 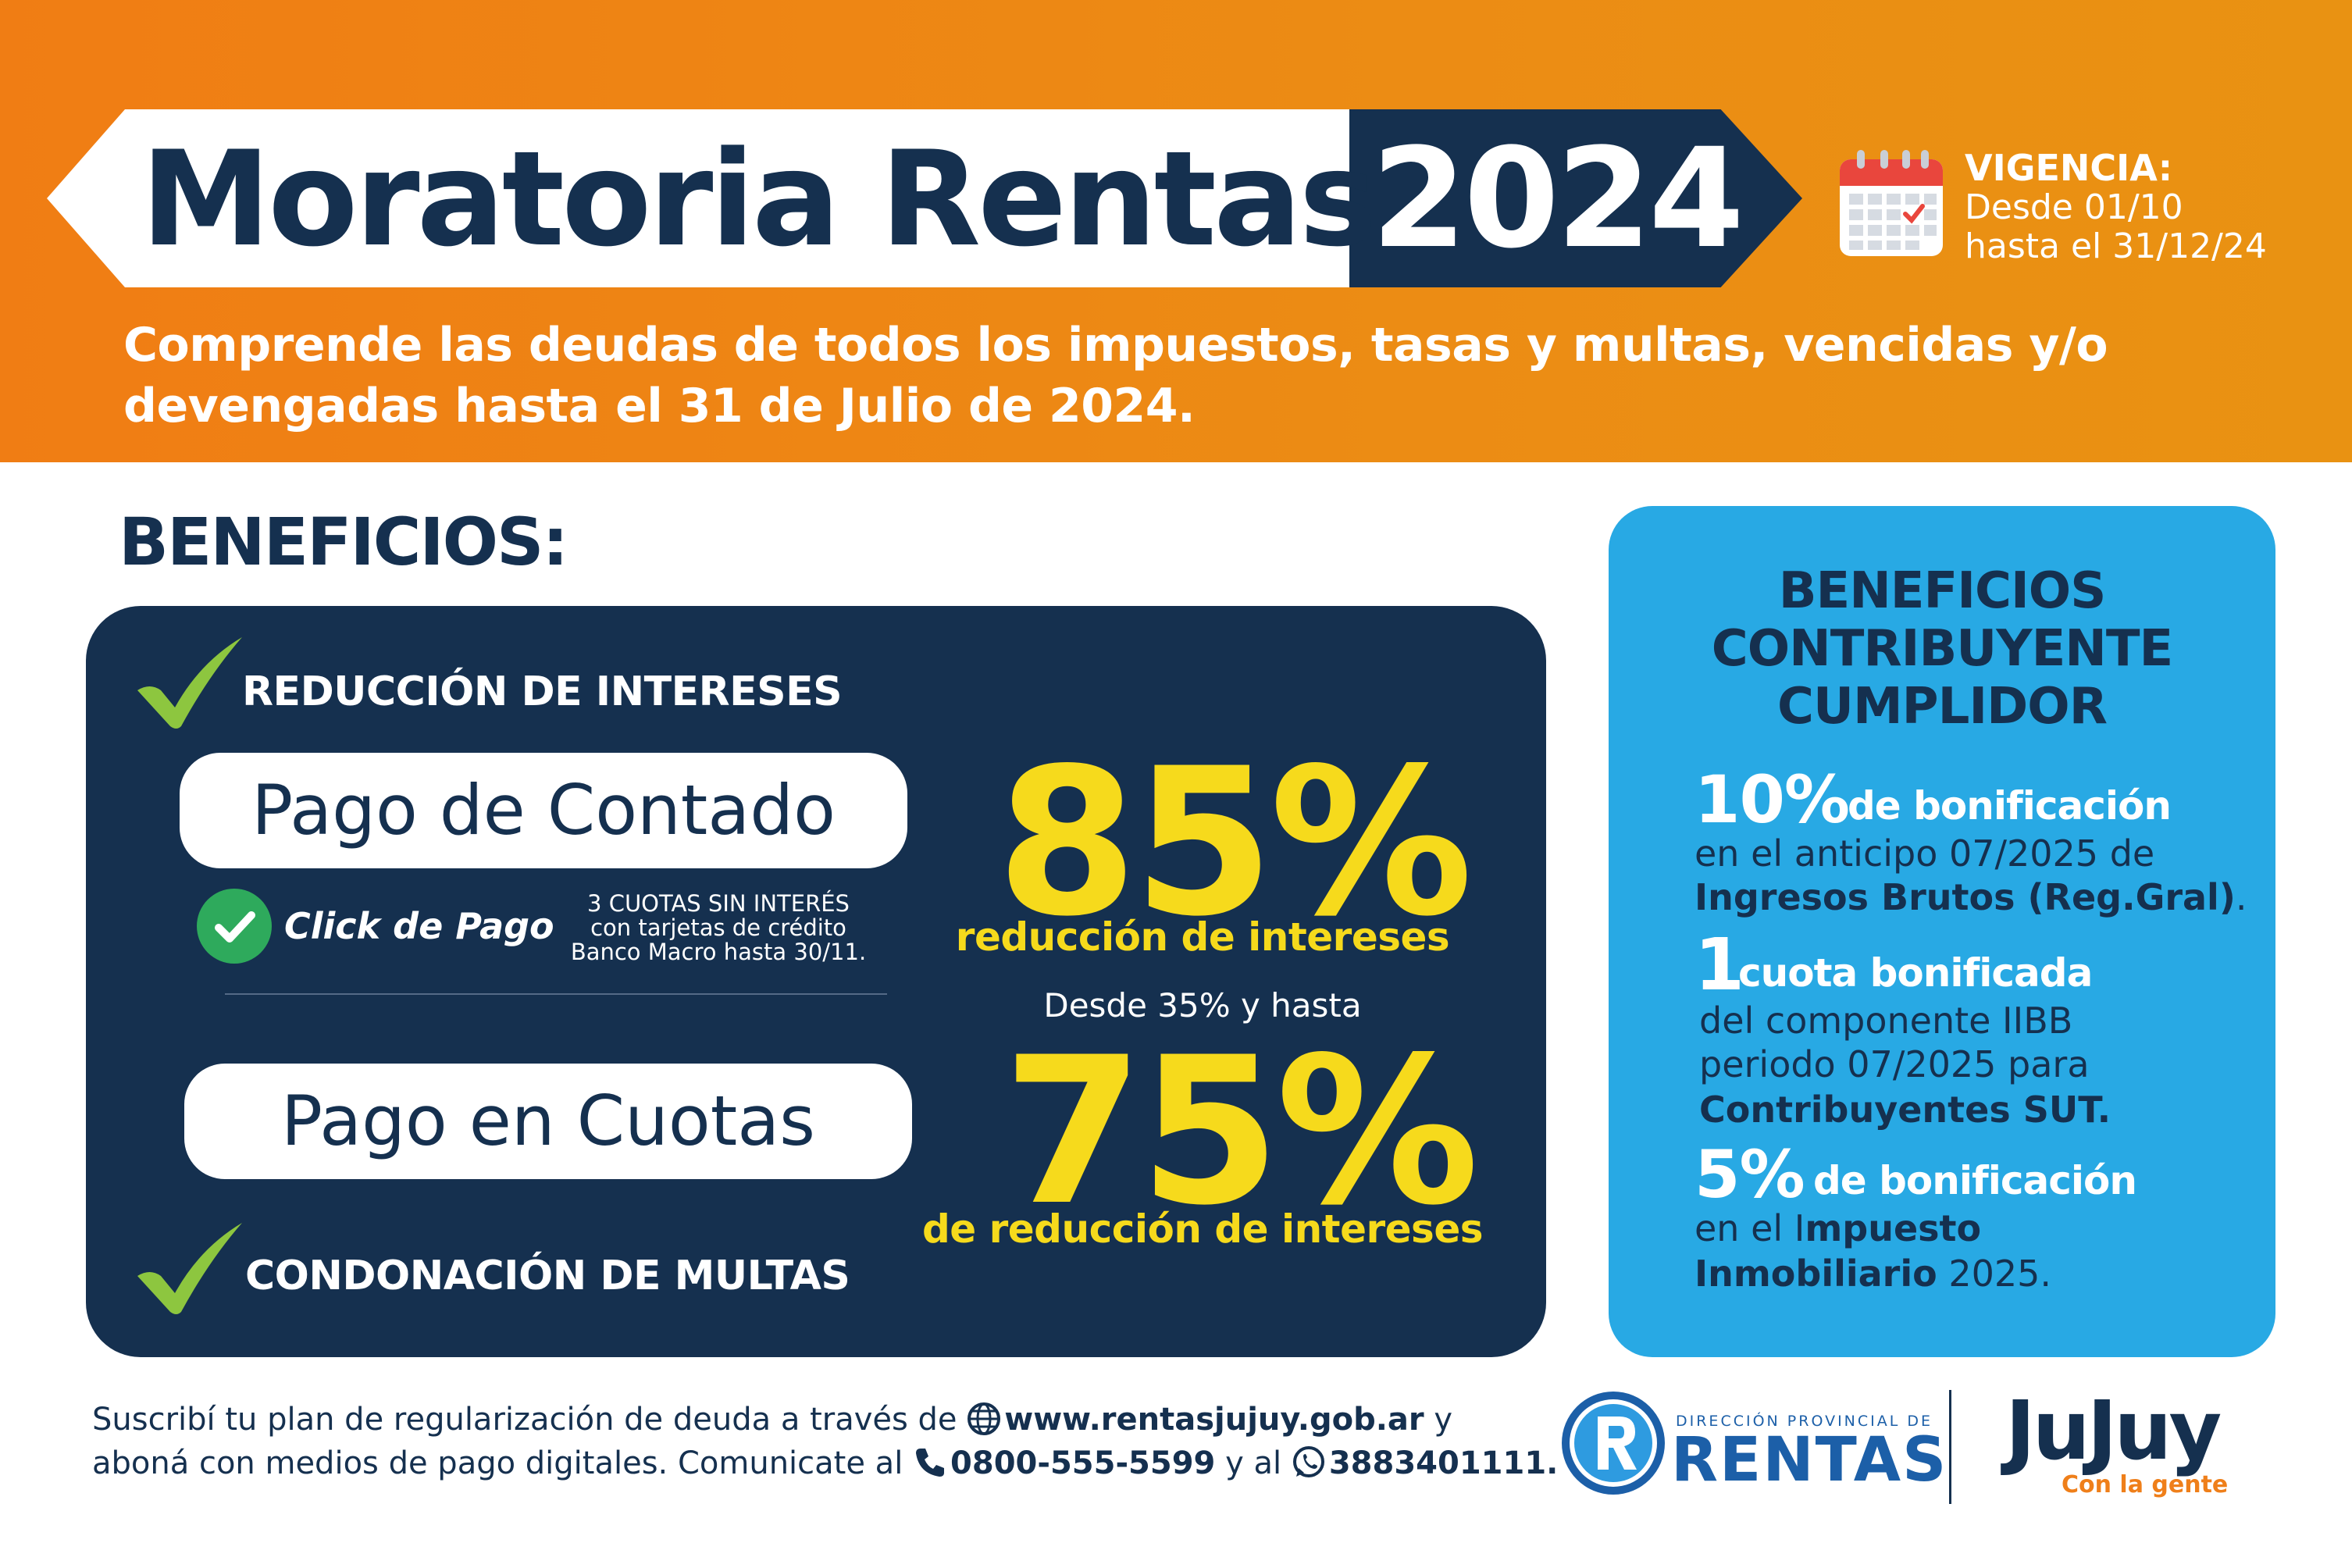 What do you see at coordinates (556, 994) in the screenshot?
I see `divider` at bounding box center [556, 994].